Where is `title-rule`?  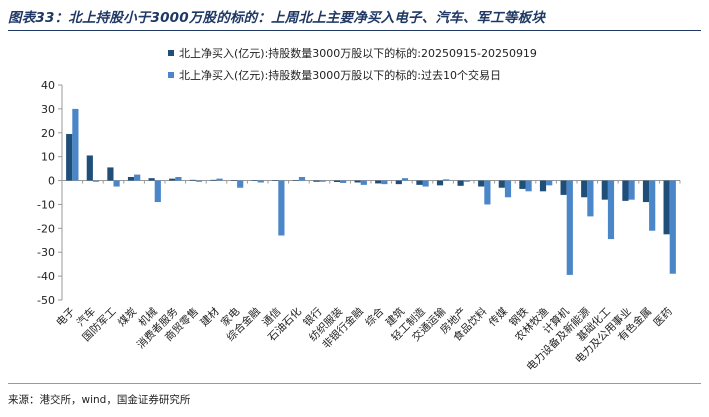 title-rule is located at coordinates (354, 30).